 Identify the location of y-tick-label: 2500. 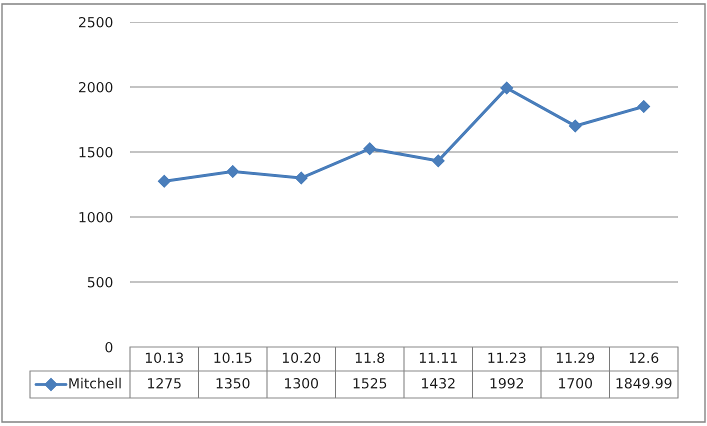
(95, 22).